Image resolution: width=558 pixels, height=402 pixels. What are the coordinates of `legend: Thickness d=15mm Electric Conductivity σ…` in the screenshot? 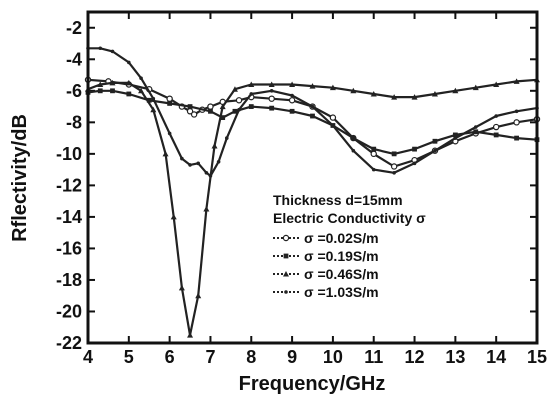 It's located at (349, 246).